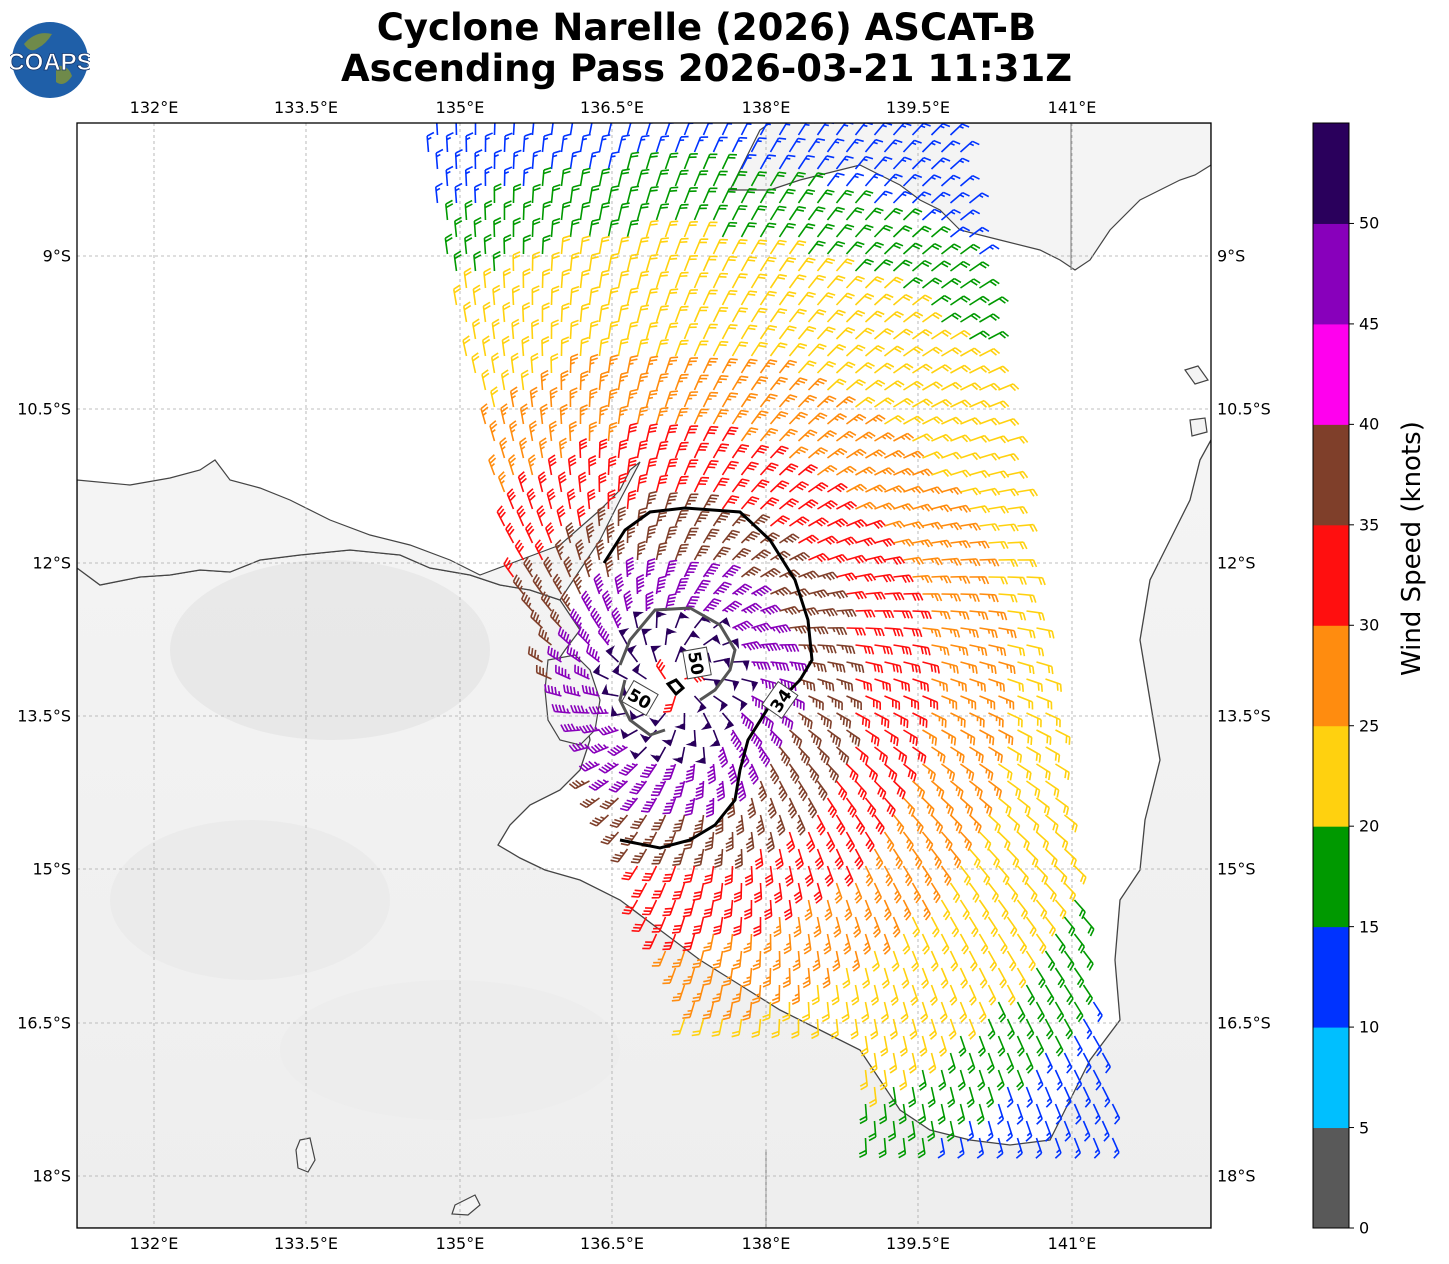 The width and height of the screenshot is (1449, 1264). Describe the element at coordinates (50, 60) in the screenshot. I see `coaps-logo: COAPS` at that location.